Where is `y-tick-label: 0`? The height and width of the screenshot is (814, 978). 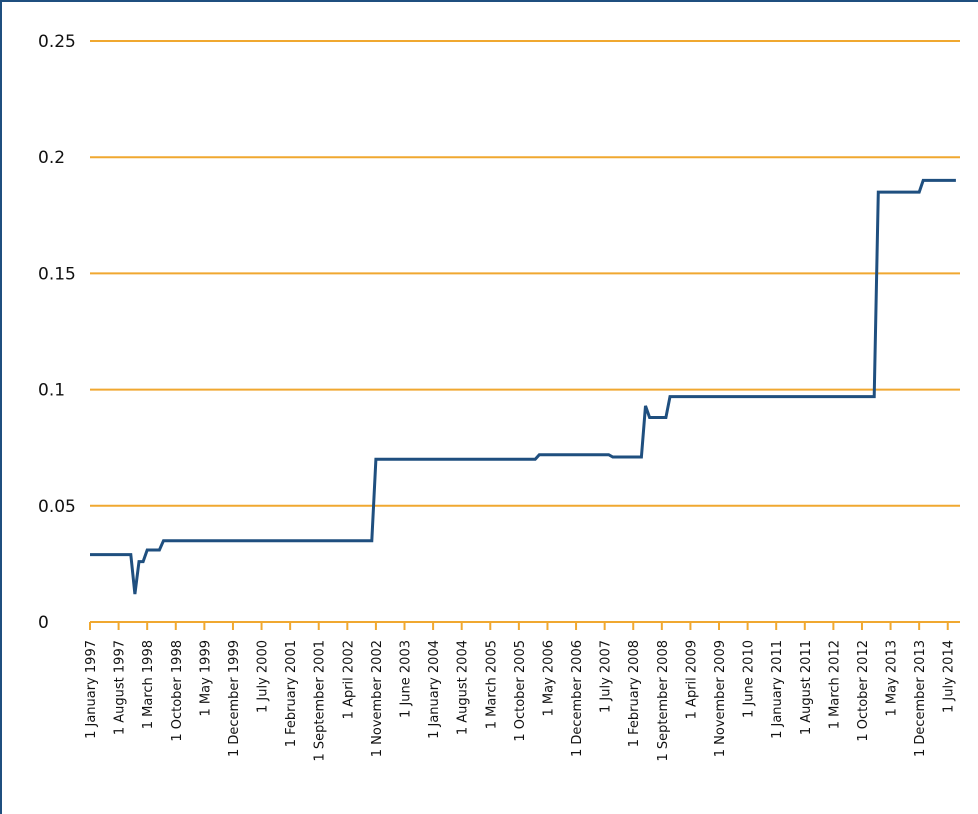 y-tick-label: 0 is located at coordinates (43, 623).